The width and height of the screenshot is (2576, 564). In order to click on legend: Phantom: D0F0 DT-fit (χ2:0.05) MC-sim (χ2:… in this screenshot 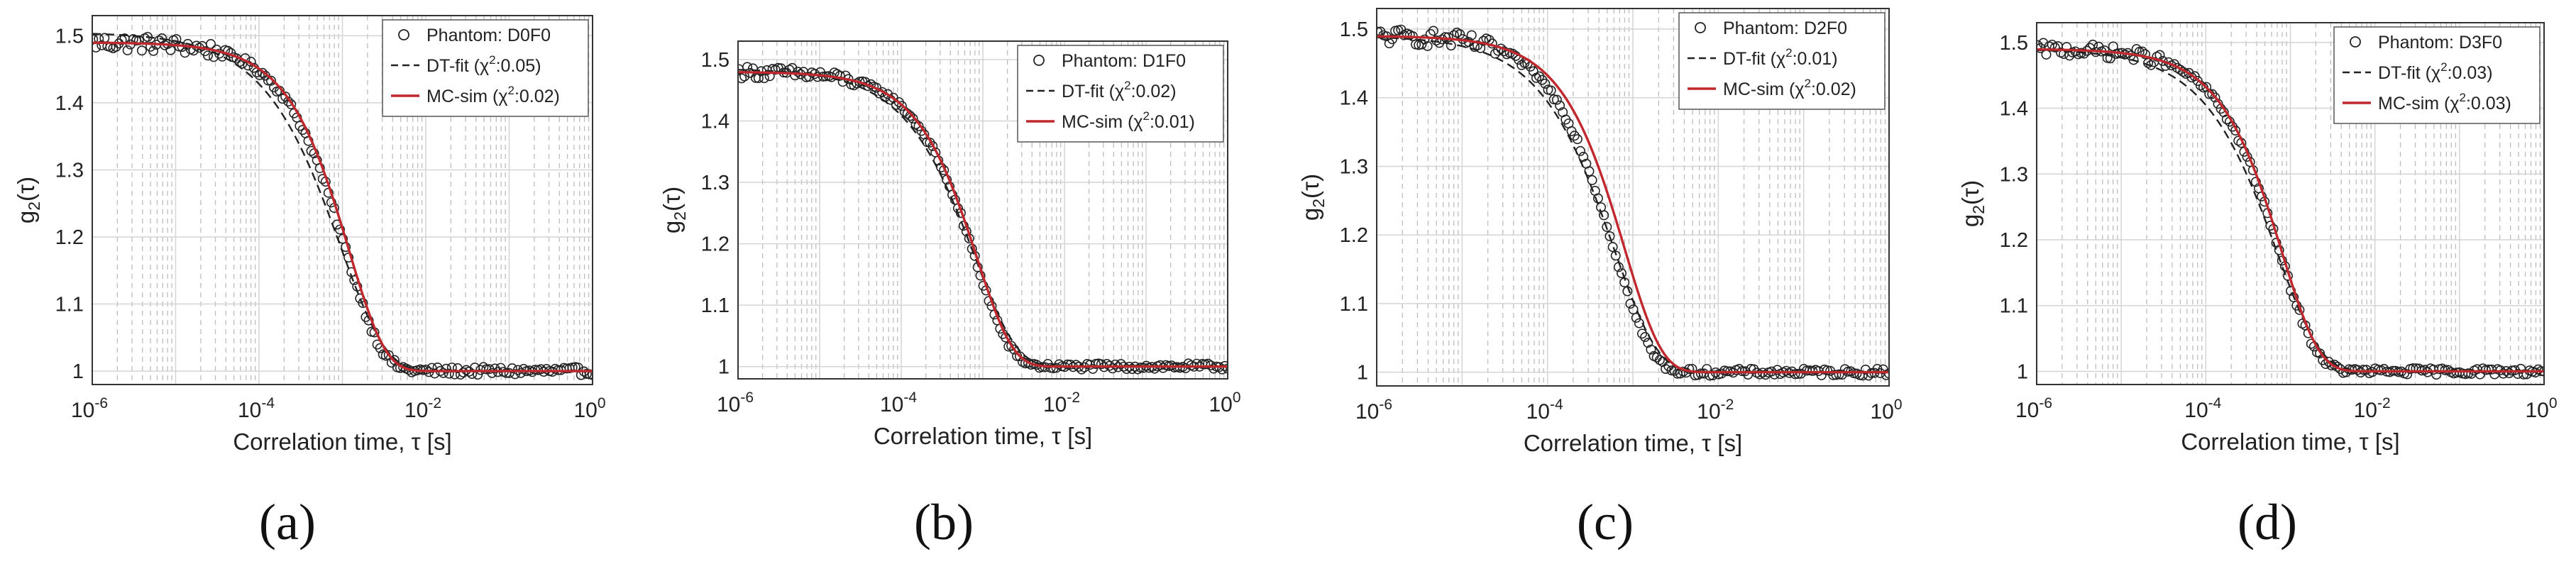, I will do `click(485, 68)`.